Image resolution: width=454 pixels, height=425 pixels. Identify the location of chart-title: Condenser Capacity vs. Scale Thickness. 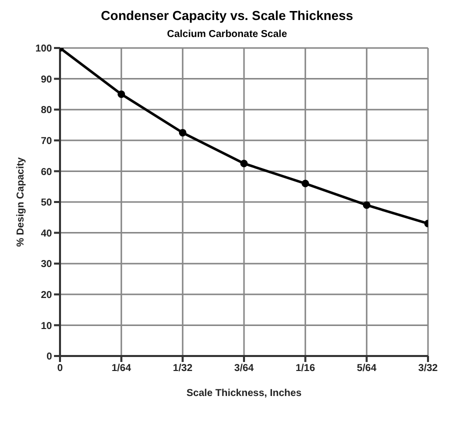
(227, 15).